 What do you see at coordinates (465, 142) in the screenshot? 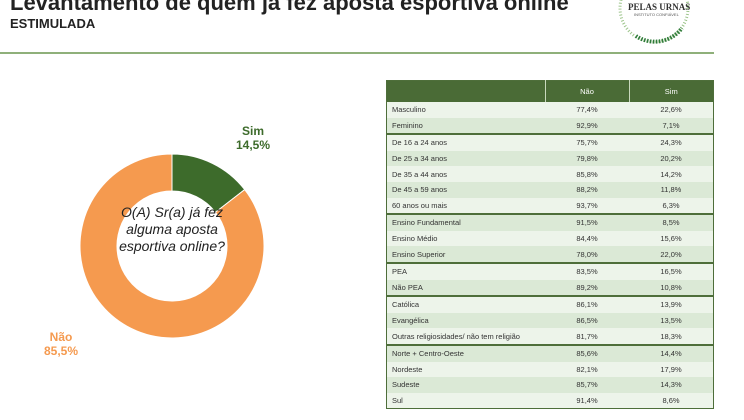
I see `row-label: De 16 a 24 anos` at bounding box center [465, 142].